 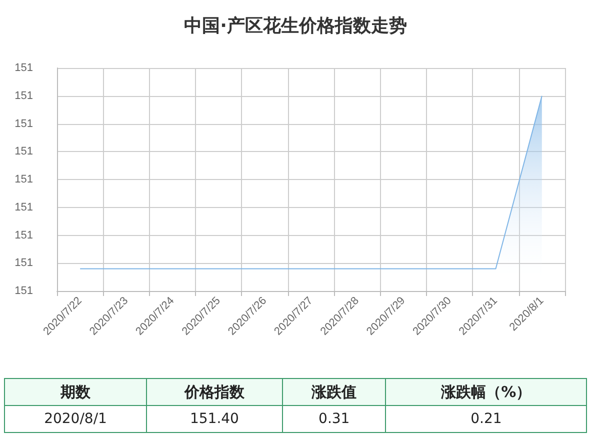 I want to click on text: 2020/8/1, so click(x=75, y=419).